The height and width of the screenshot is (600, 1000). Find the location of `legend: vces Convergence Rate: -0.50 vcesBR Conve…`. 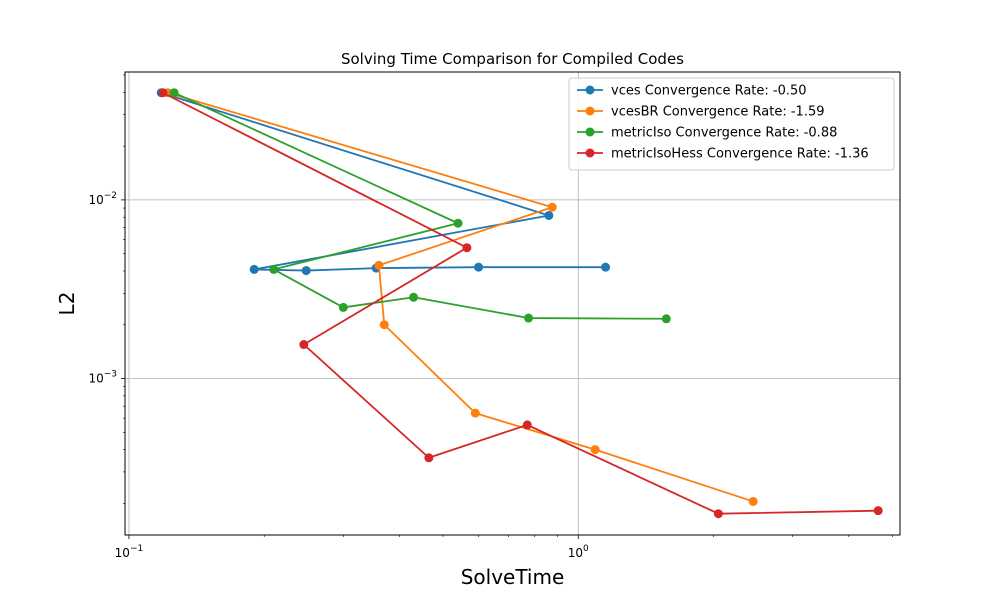

legend: vces Convergence Rate: -0.50 vcesBR Conve… is located at coordinates (731, 124).